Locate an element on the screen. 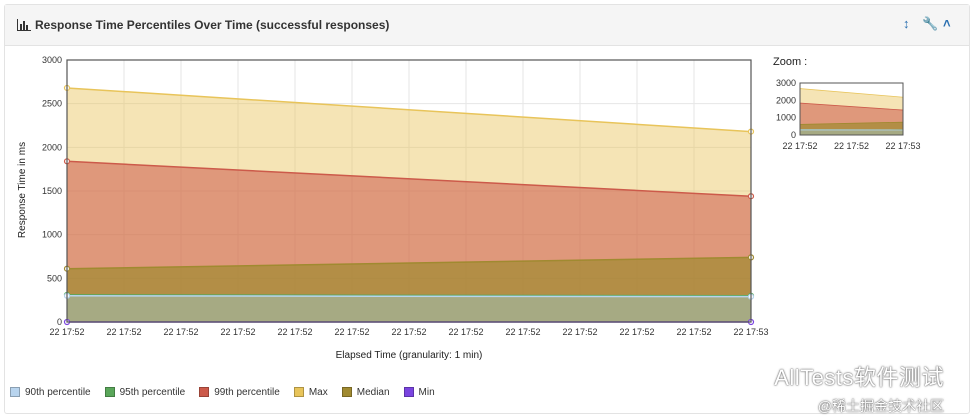 The height and width of the screenshot is (418, 974). zoom-label: Zoom : is located at coordinates (790, 62).